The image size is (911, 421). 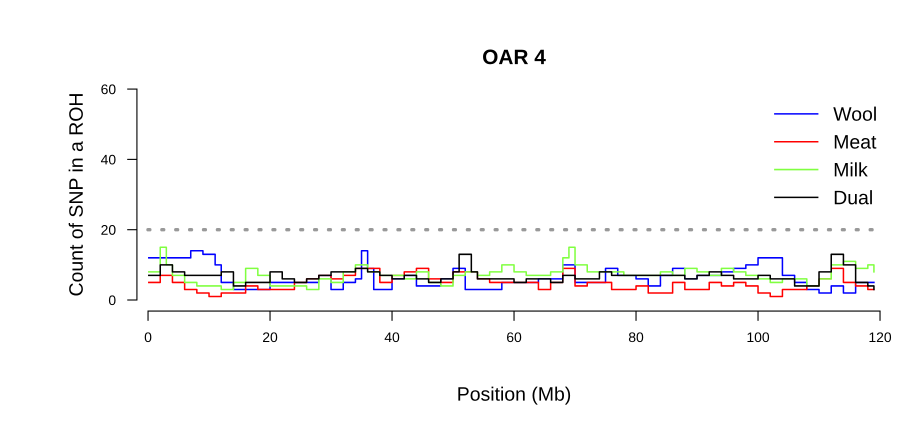 What do you see at coordinates (514, 395) in the screenshot?
I see `x-axis-title: Position (Mb)` at bounding box center [514, 395].